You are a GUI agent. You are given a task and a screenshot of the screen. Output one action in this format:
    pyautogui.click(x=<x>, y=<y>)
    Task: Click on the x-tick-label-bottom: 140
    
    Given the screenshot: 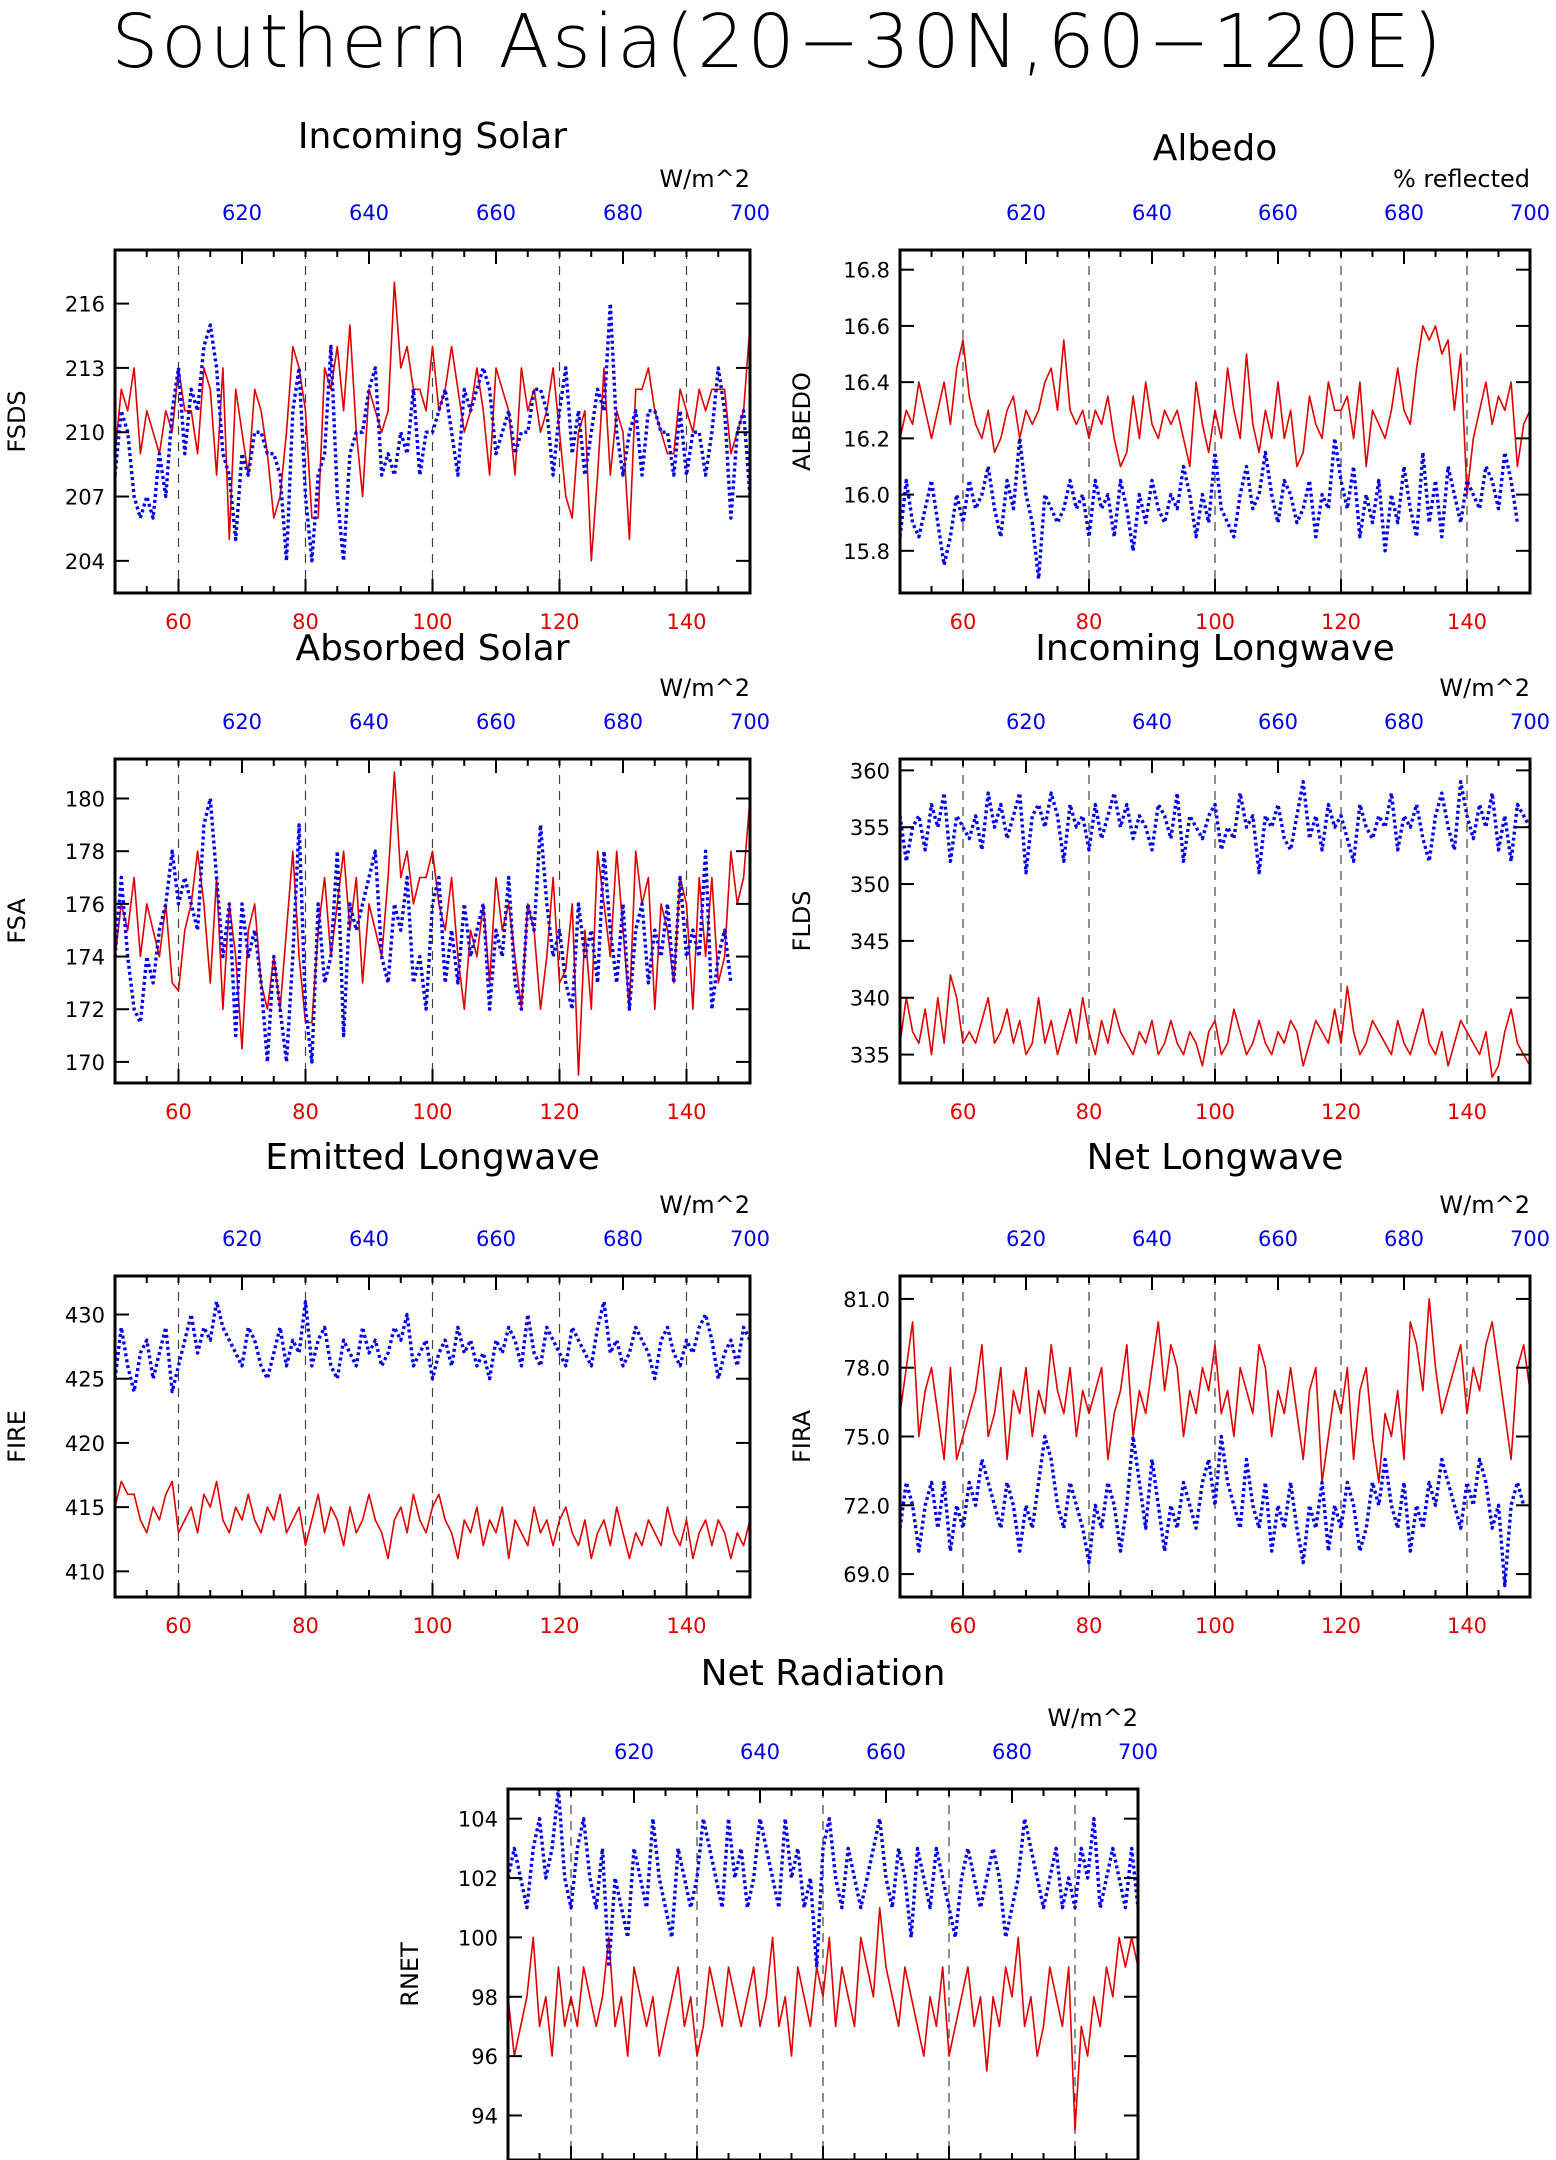 What is the action you would take?
    pyautogui.click(x=686, y=1112)
    